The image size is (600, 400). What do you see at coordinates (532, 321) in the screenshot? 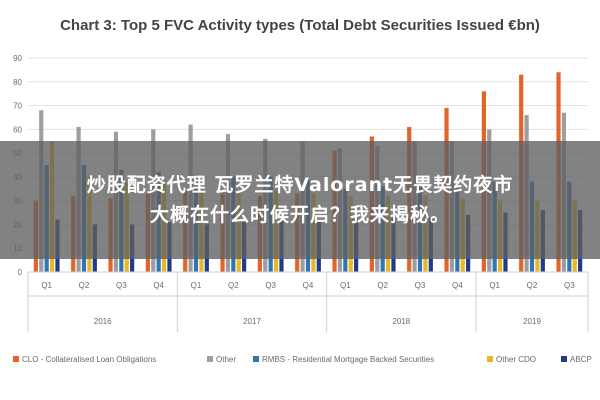
I see `year-label: 2019` at bounding box center [532, 321].